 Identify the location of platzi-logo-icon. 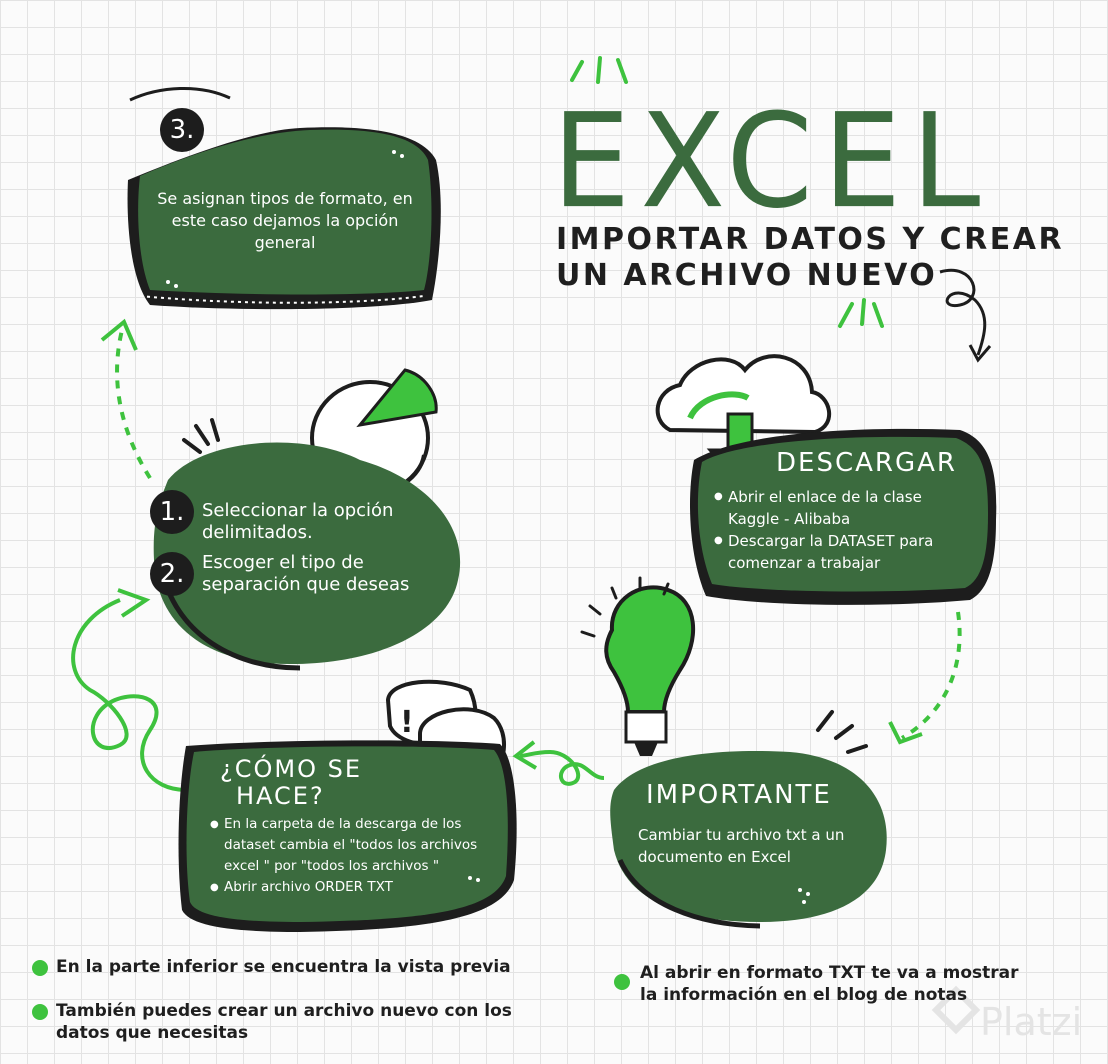
(956, 1010).